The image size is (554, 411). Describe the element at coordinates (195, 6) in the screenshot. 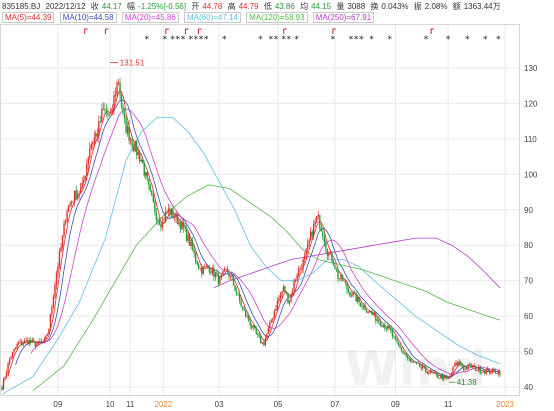

I see `open-label: 开` at that location.